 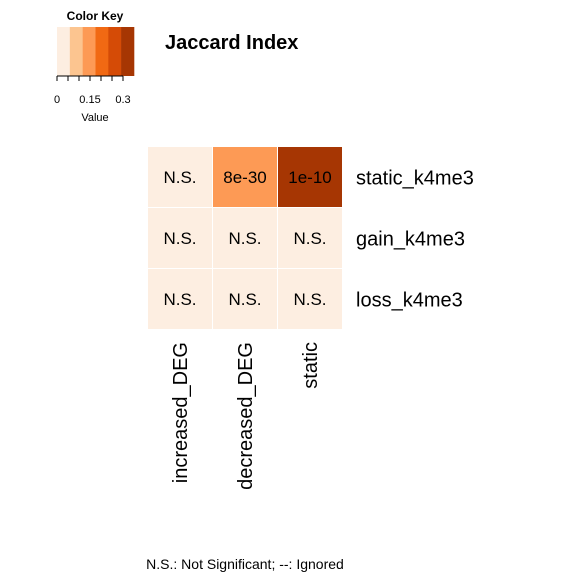 What do you see at coordinates (231, 43) in the screenshot?
I see `chart-title: Jaccard Index` at bounding box center [231, 43].